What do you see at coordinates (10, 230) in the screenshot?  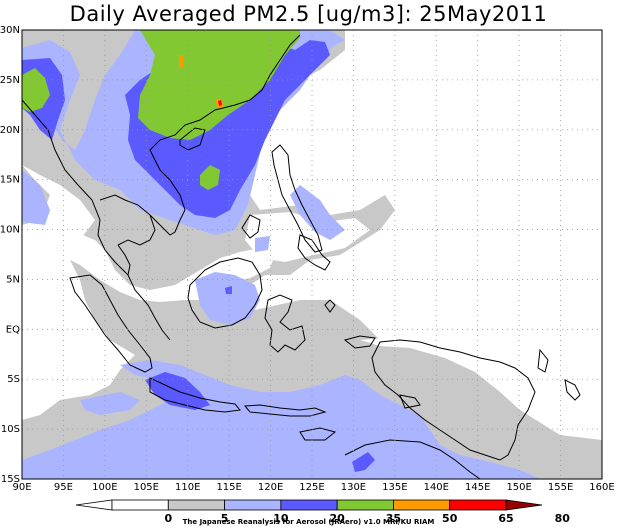 I see `y-tick-label: 10N` at bounding box center [10, 230].